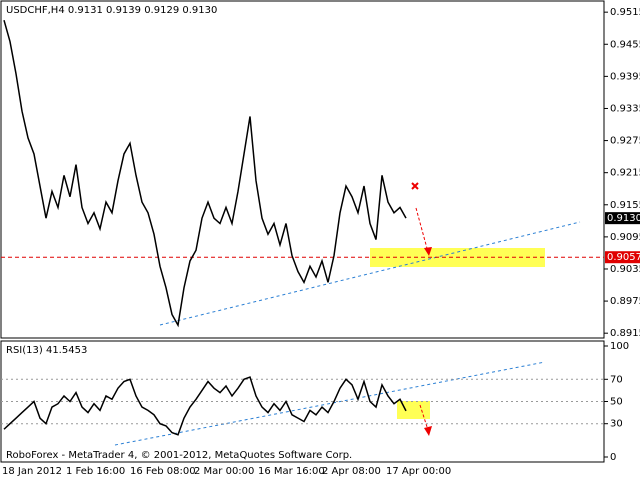 This screenshot has height=481, width=640. Describe the element at coordinates (224, 471) in the screenshot. I see `x-tick-label: 2 Mar 00:00` at that location.